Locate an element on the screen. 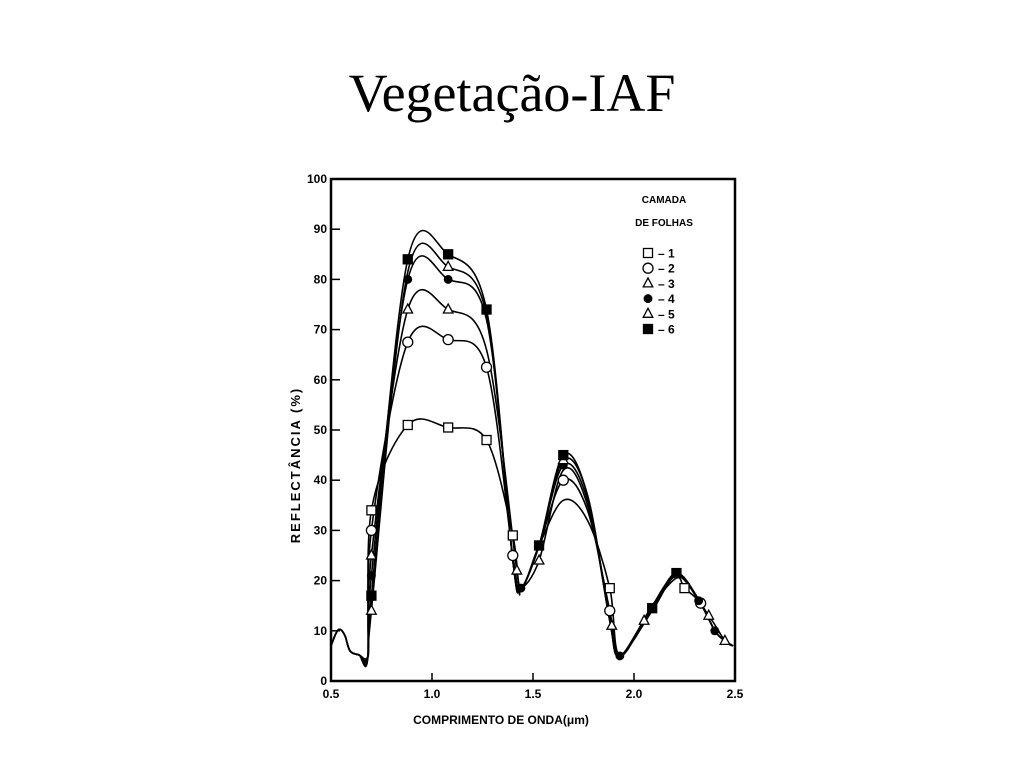 This screenshot has width=1024, height=768. x-axis-label: COMPRIMENTO DE ONDA(μm) is located at coordinates (501, 720).